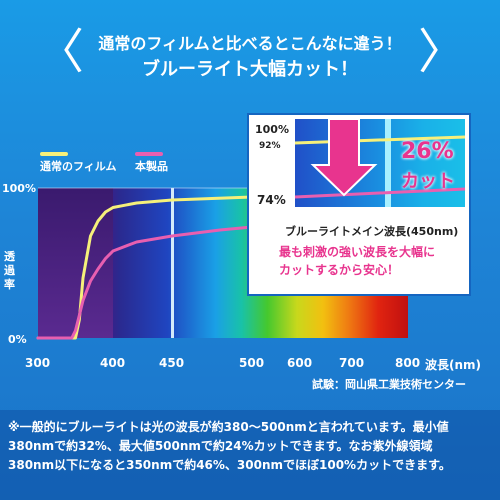 The image size is (500, 500). Describe the element at coordinates (453, 365) in the screenshot. I see `x-axis-label: 波長(nm)` at that location.